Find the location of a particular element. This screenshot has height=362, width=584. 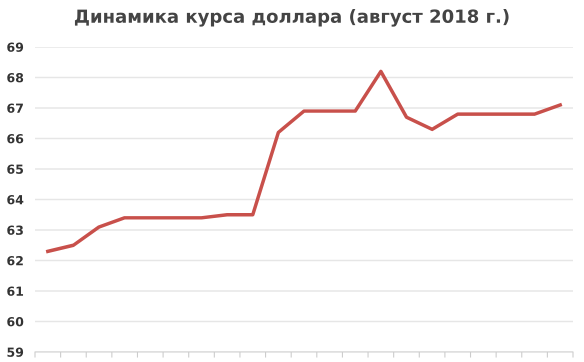

y-tick-label: 61 is located at coordinates (15, 291).